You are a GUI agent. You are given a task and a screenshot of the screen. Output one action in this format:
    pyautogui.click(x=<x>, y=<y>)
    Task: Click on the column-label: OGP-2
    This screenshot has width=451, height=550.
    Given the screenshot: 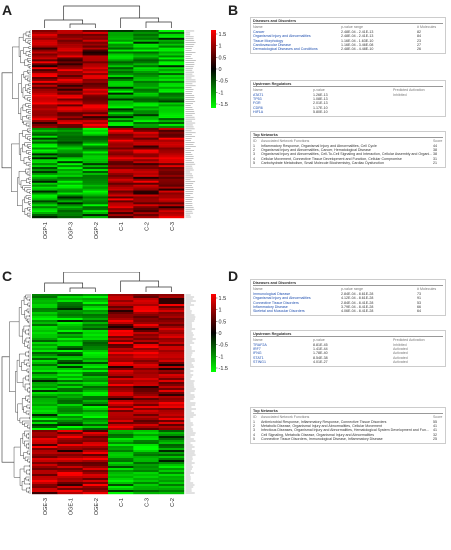 What is the action you would take?
    pyautogui.click(x=97, y=230)
    